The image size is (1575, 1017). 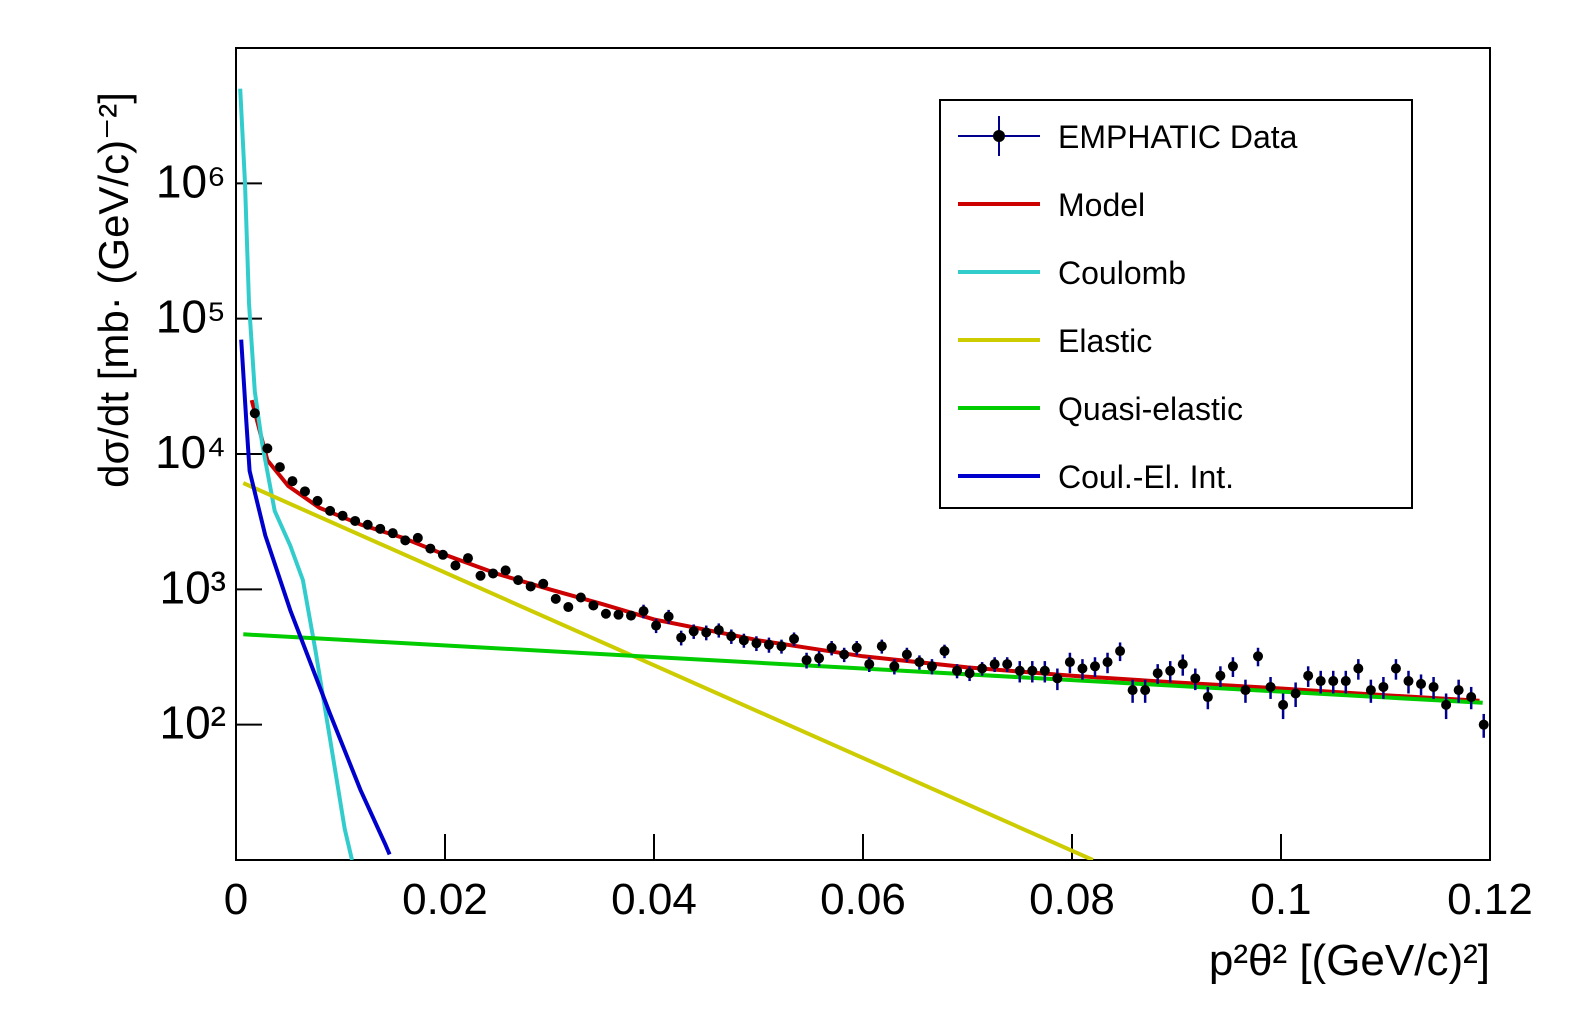 What do you see at coordinates (113, 290) in the screenshot?
I see `y-axis-title: dσ/dt [mb· (GeV/c)⁻²]` at bounding box center [113, 290].